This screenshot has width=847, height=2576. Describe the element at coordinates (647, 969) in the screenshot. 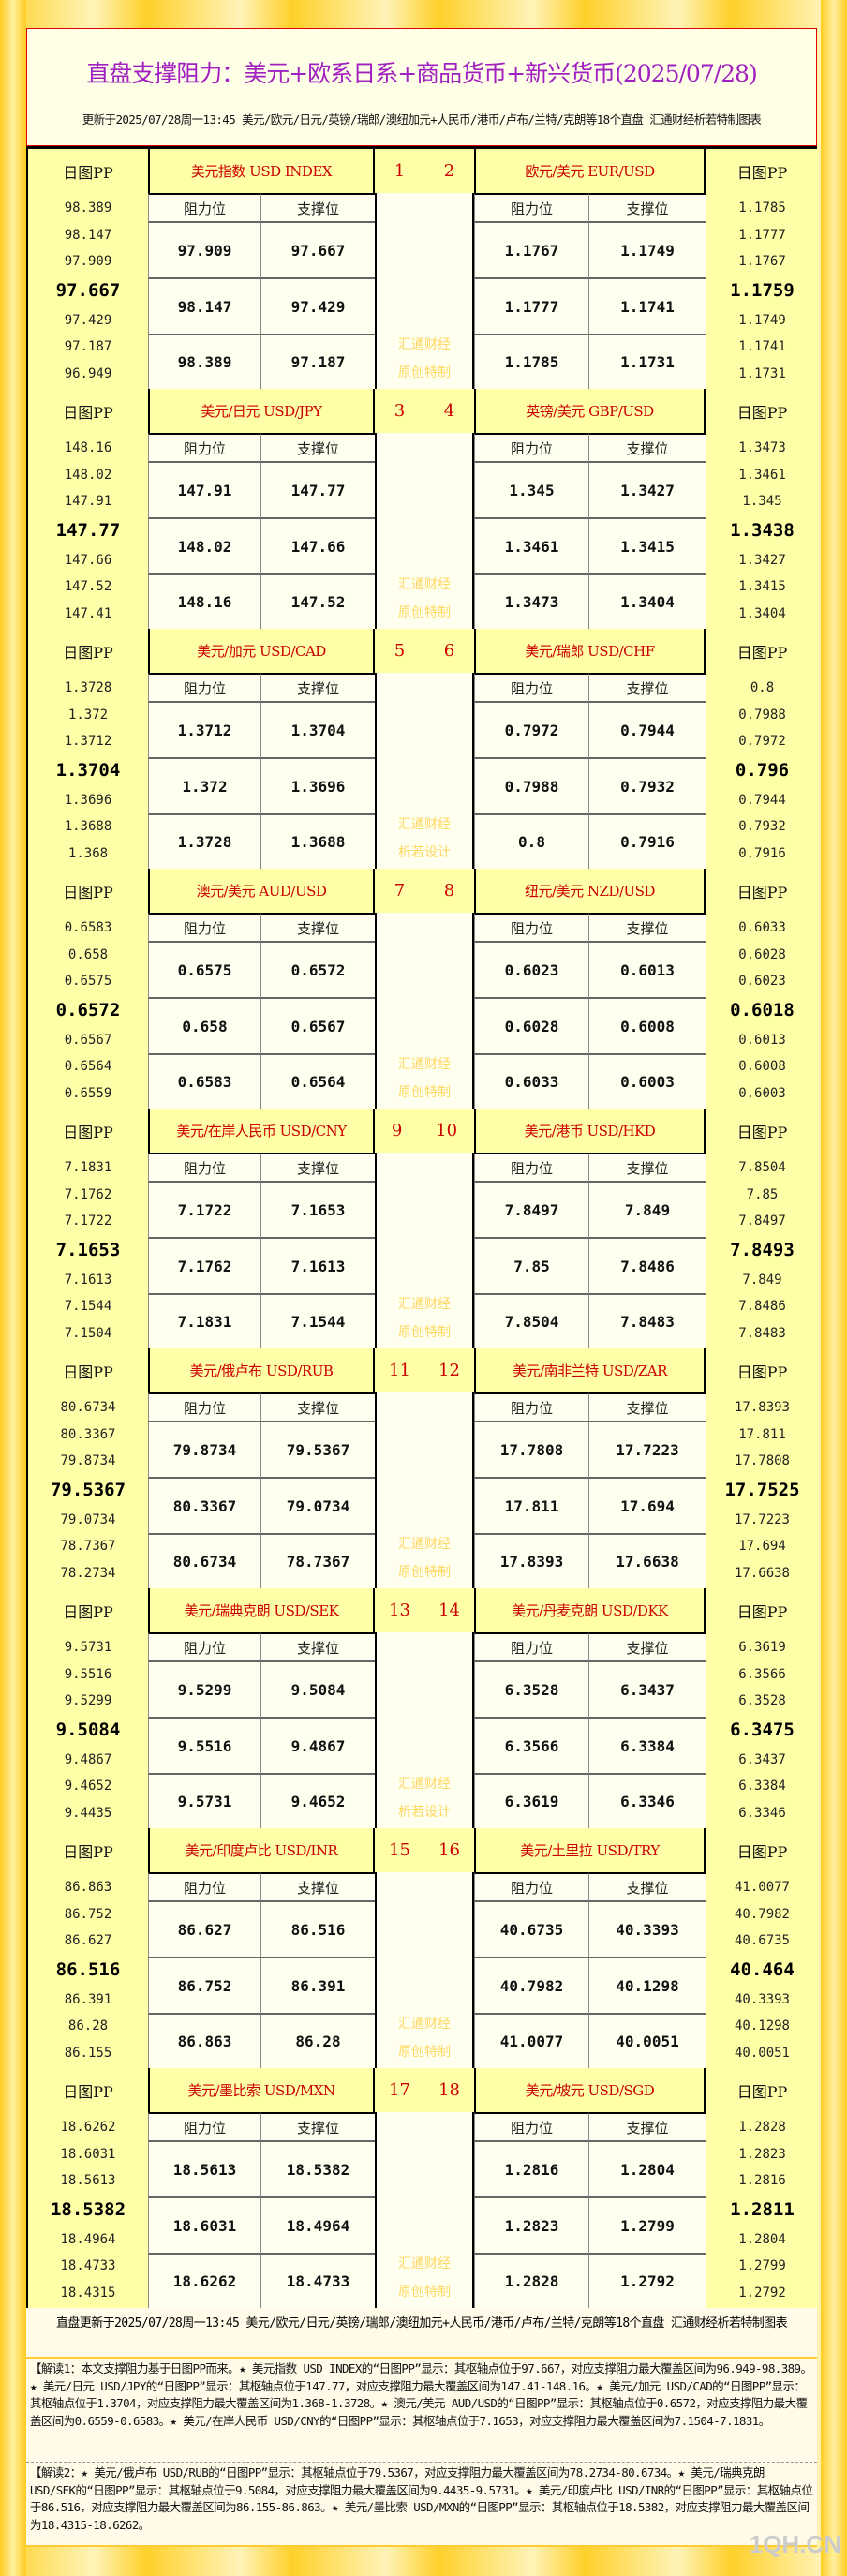

I see `support-value: 0.6013` at that location.